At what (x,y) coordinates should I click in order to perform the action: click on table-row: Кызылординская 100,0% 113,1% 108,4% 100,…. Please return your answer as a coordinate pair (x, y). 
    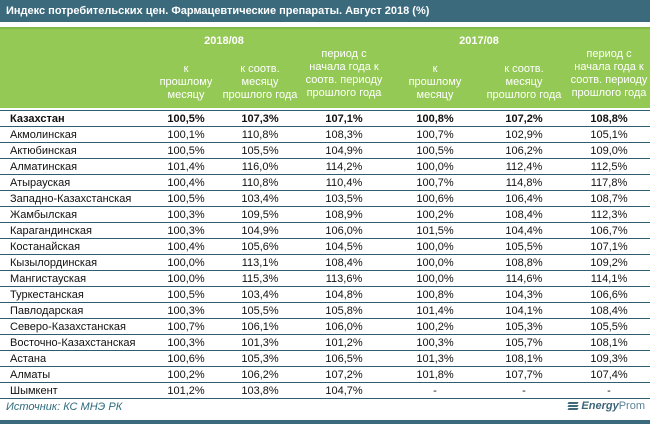
    Looking at the image, I should click on (325, 262).